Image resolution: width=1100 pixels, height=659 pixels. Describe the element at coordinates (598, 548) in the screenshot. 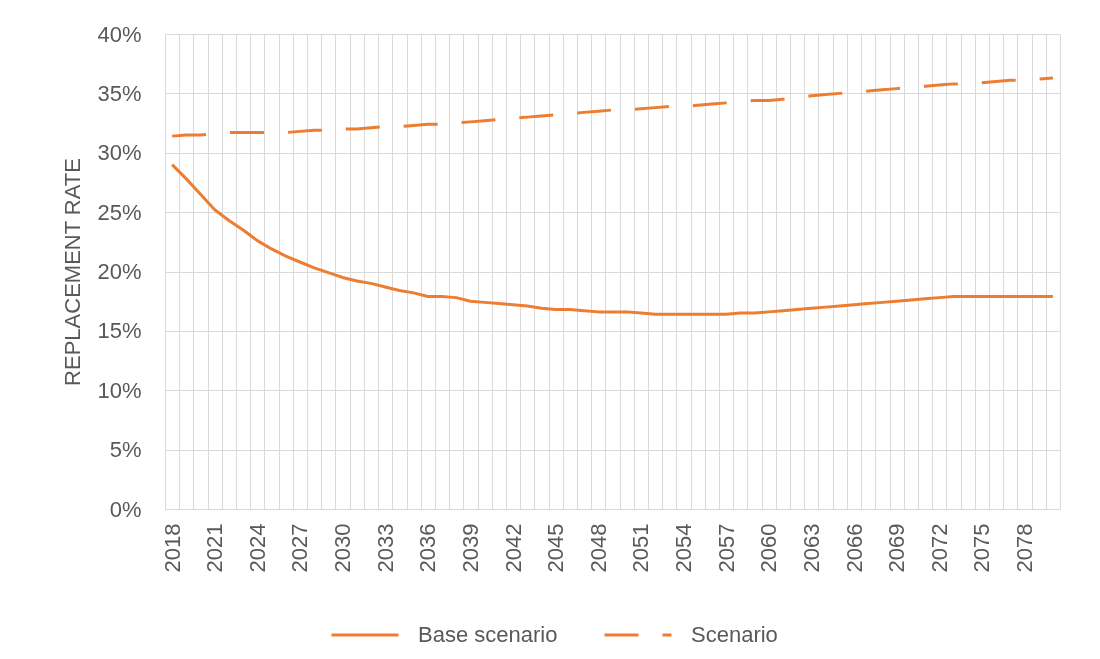

I see `x-tick-label: 2048` at that location.